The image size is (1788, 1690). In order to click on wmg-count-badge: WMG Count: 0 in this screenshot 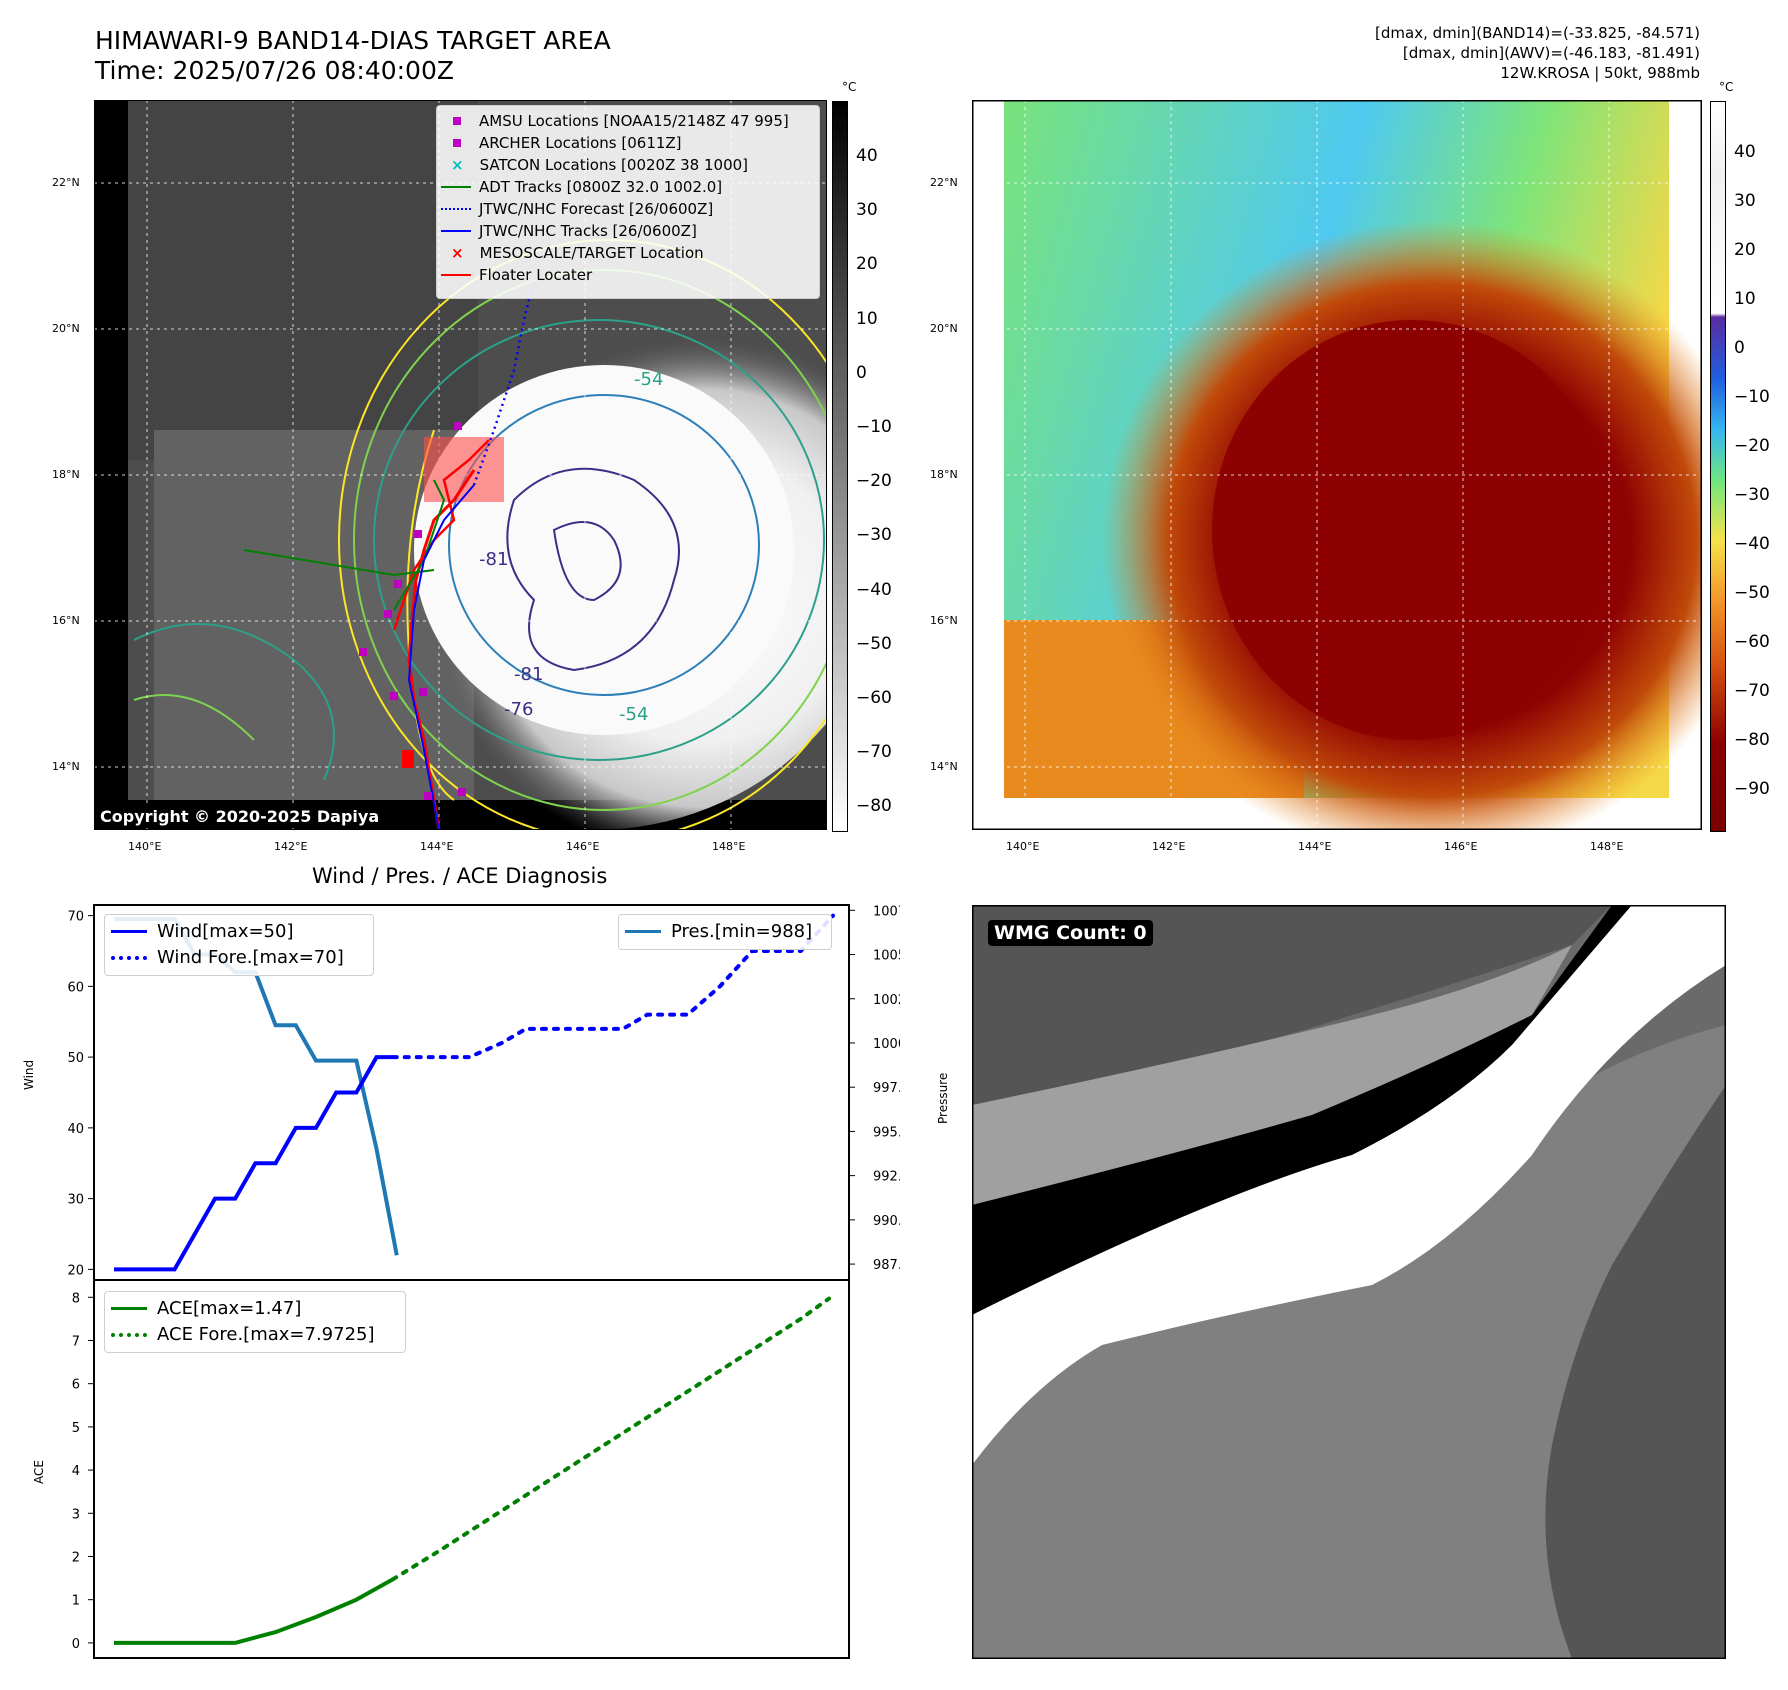, I will do `click(1070, 933)`.